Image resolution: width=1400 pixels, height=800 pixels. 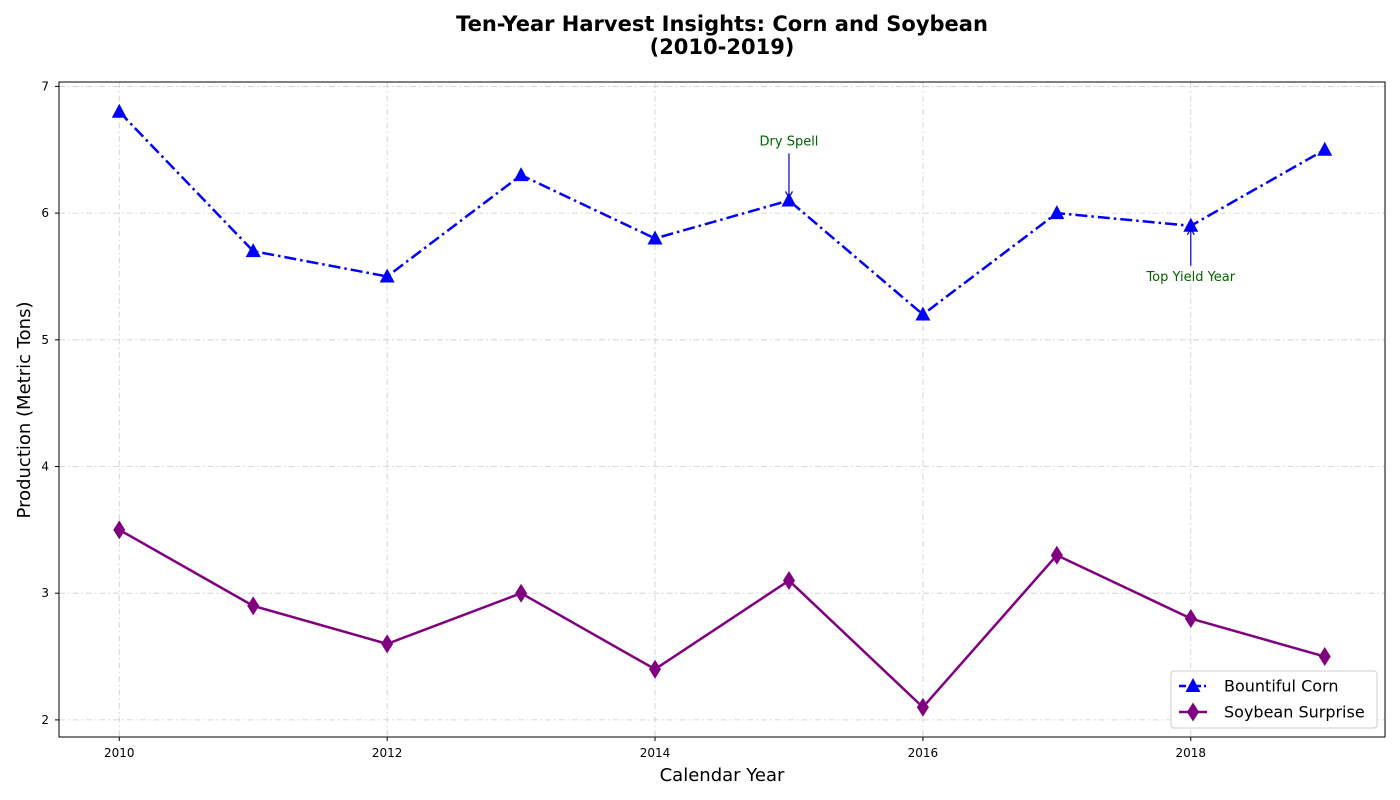 I want to click on x-tick-label: 2014, so click(x=655, y=753).